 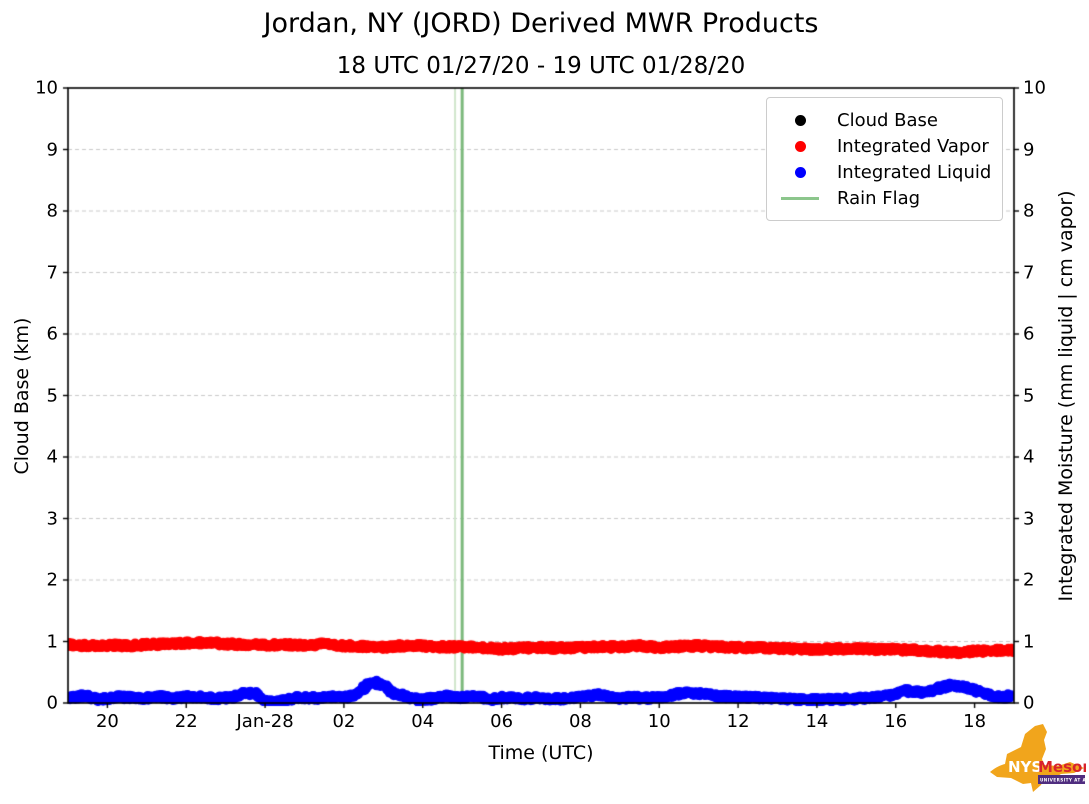 What do you see at coordinates (975, 721) in the screenshot?
I see `x-tick-label: 18` at bounding box center [975, 721].